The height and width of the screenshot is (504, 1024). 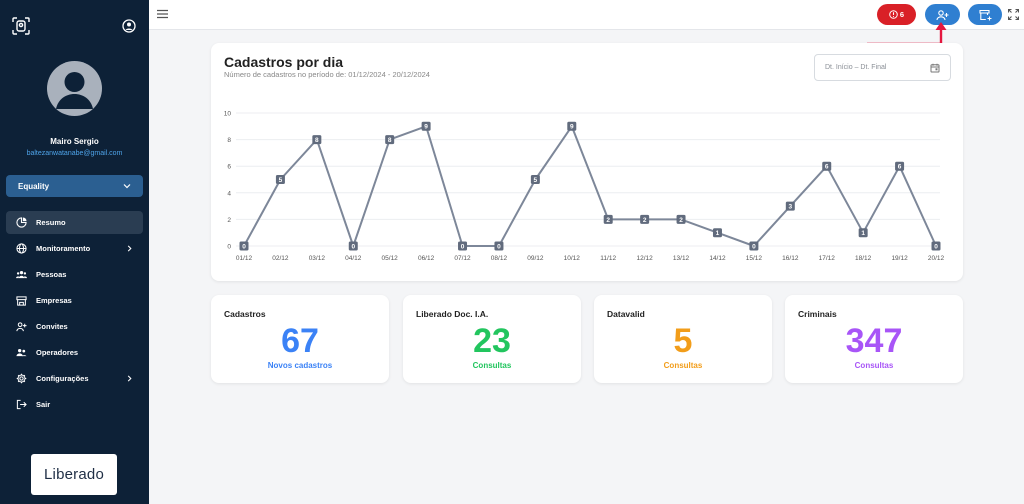 I want to click on topbar: 6, so click(x=586, y=15).